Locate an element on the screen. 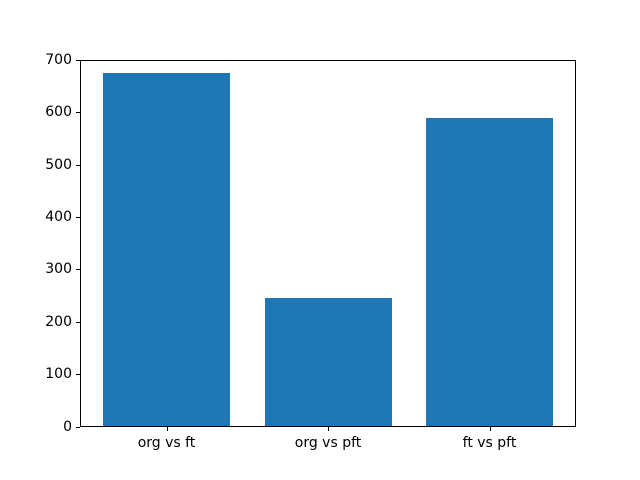  bar-org-vs-ft is located at coordinates (166, 249).